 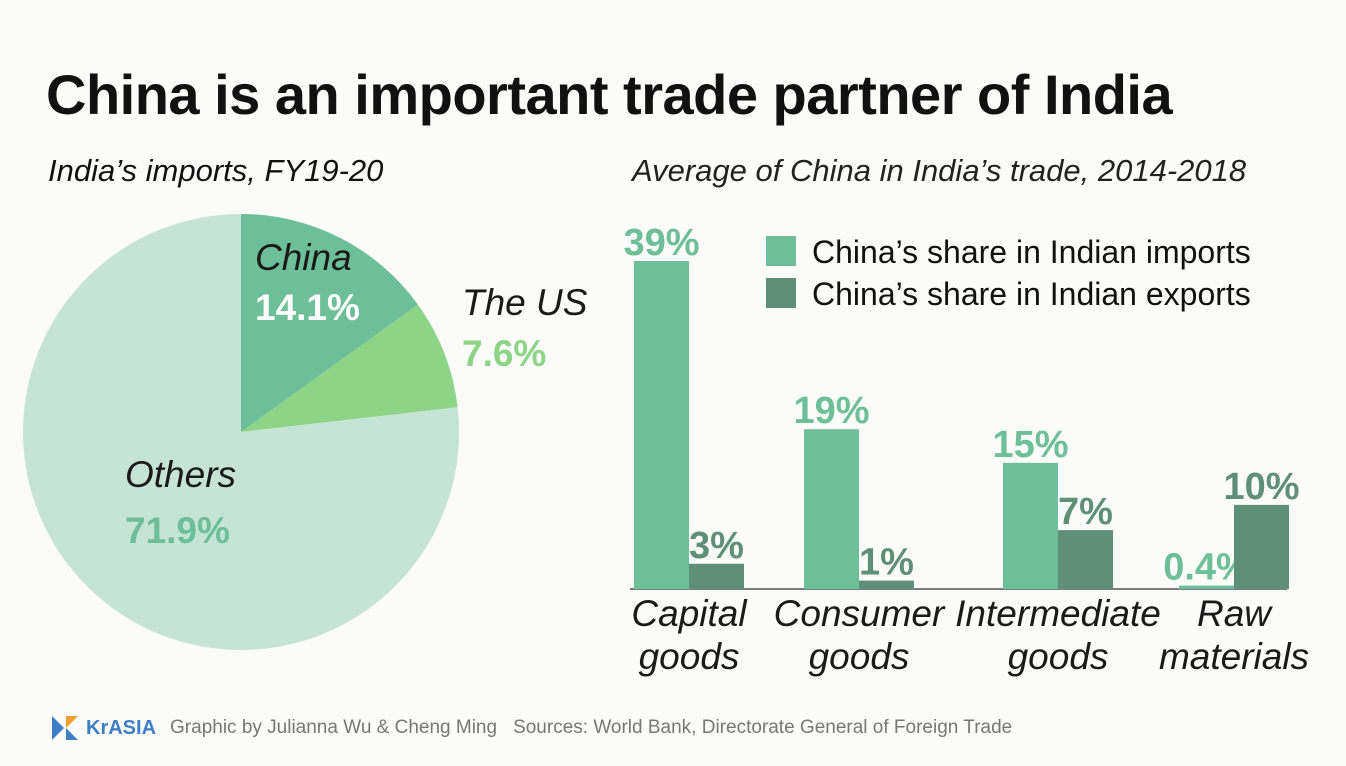 What do you see at coordinates (1058, 613) in the screenshot?
I see `category-label-intermediate-goods-line-1: Intermediate` at bounding box center [1058, 613].